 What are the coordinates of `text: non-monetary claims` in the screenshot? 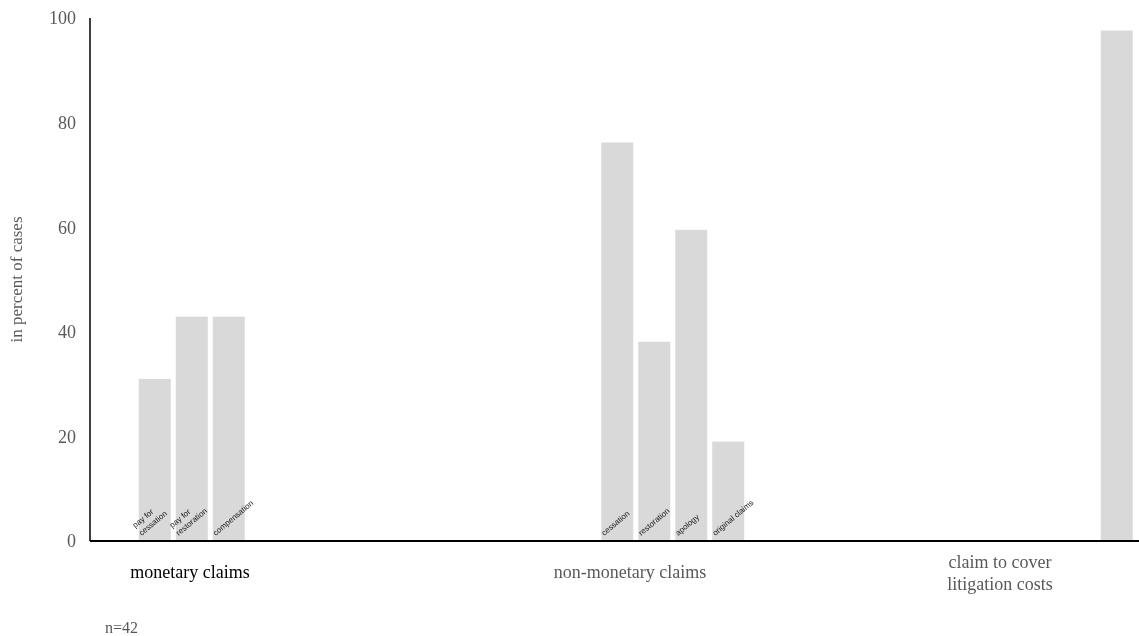 It's located at (630, 572).